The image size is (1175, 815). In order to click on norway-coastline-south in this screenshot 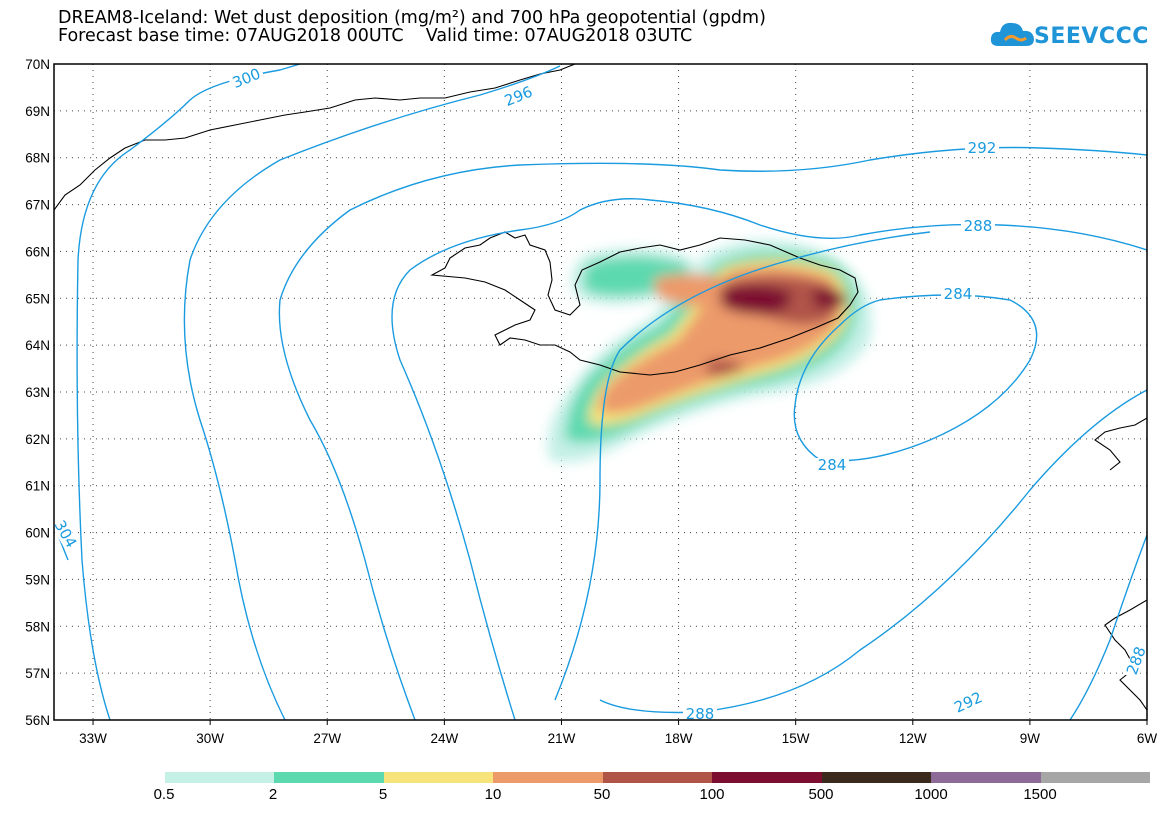, I will do `click(1125, 655)`.